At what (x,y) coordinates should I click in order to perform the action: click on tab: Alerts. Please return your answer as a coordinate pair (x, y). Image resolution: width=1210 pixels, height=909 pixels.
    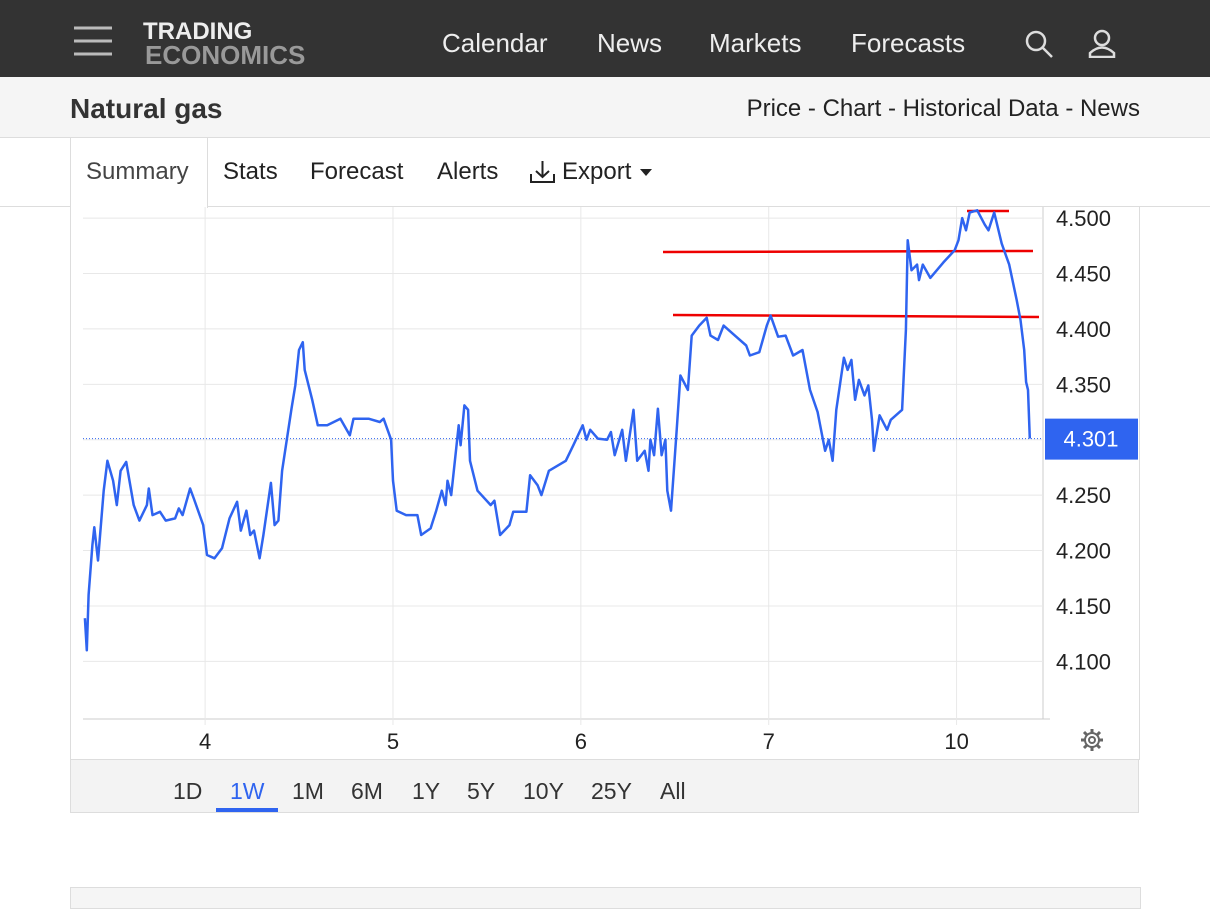
    Looking at the image, I should click on (468, 171).